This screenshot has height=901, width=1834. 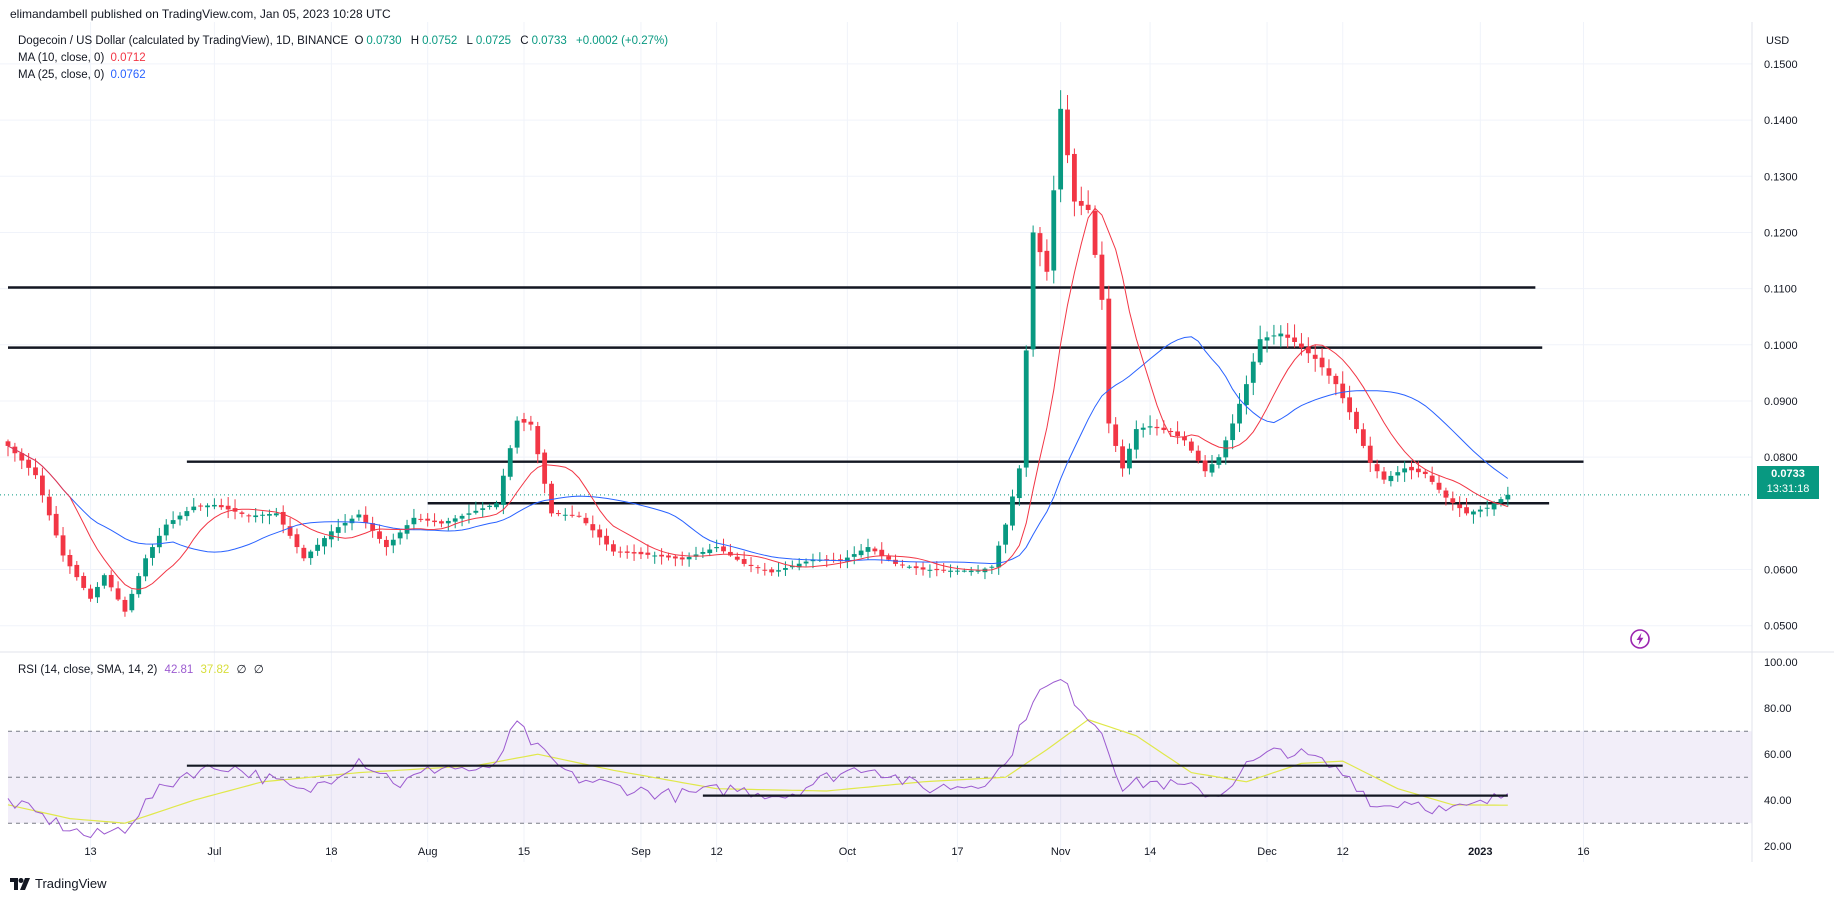 I want to click on rsi-sma-line, so click(x=757, y=771).